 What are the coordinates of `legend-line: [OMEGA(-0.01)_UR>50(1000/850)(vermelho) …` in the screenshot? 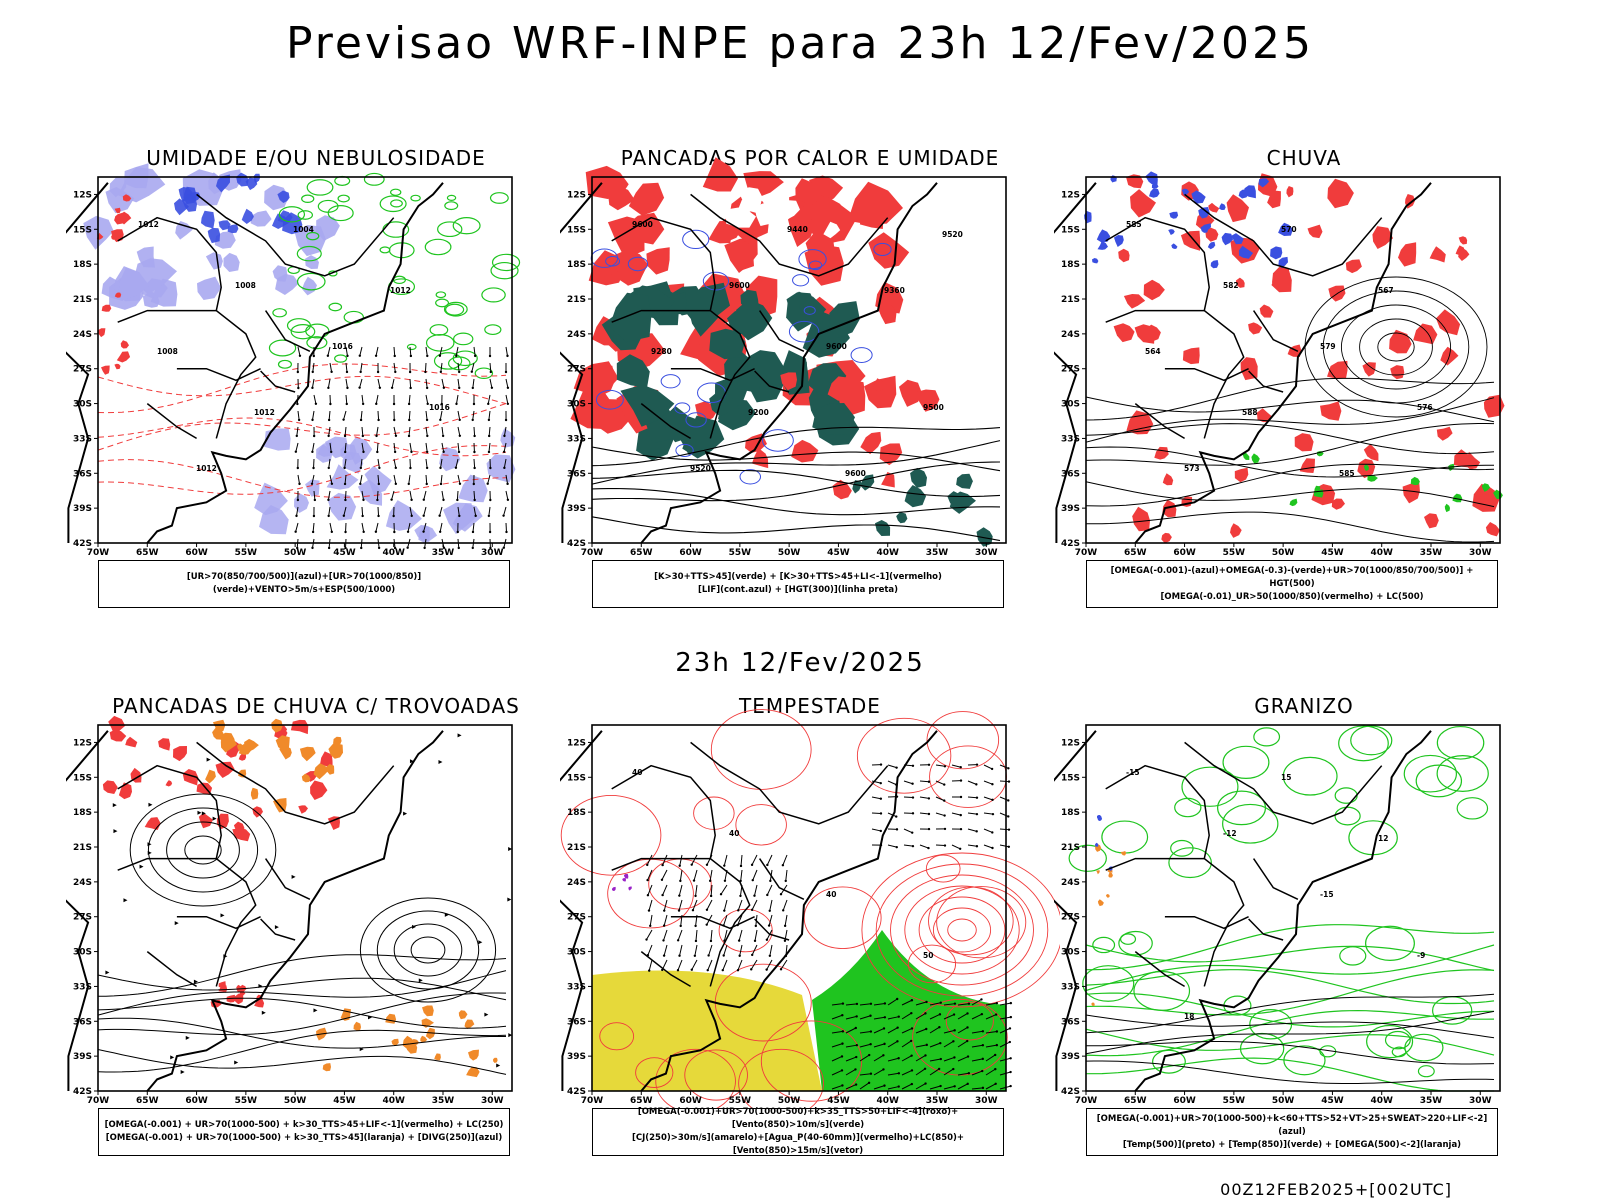 It's located at (1292, 596).